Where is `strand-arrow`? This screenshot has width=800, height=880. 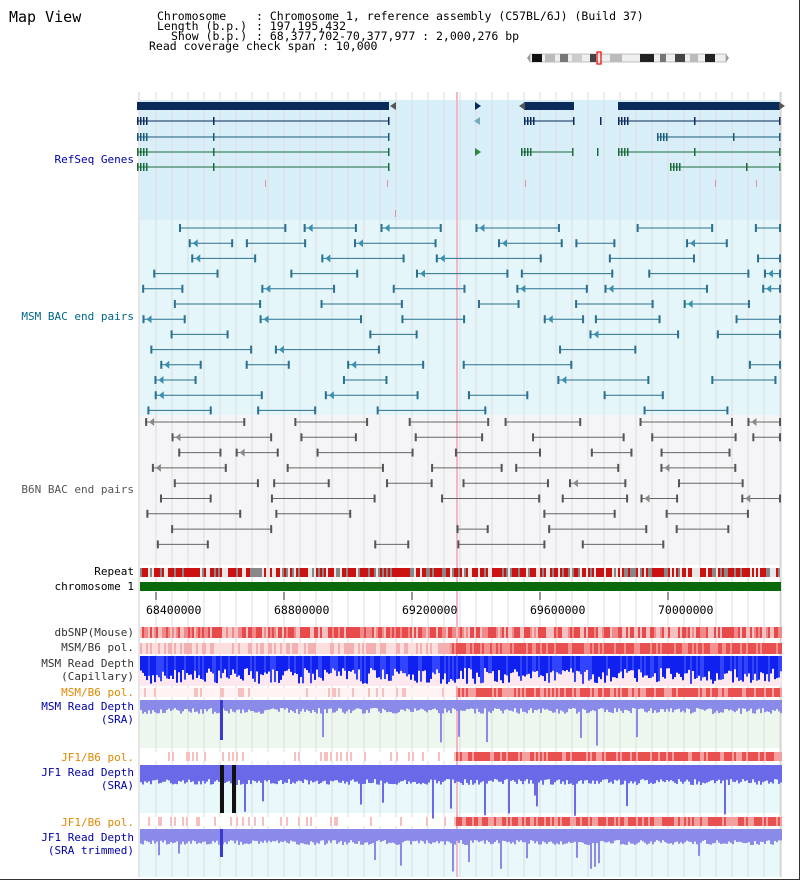 strand-arrow is located at coordinates (478, 106).